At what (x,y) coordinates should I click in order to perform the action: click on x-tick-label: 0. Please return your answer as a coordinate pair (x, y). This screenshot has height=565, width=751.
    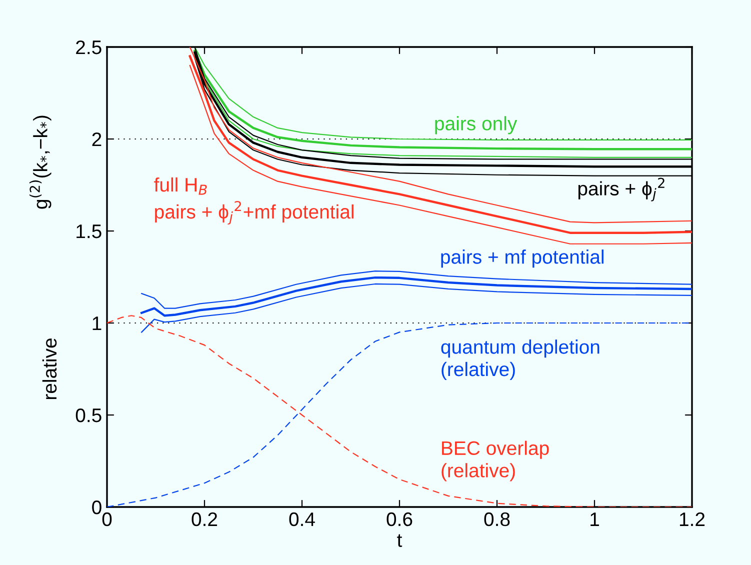
    Looking at the image, I should click on (107, 519).